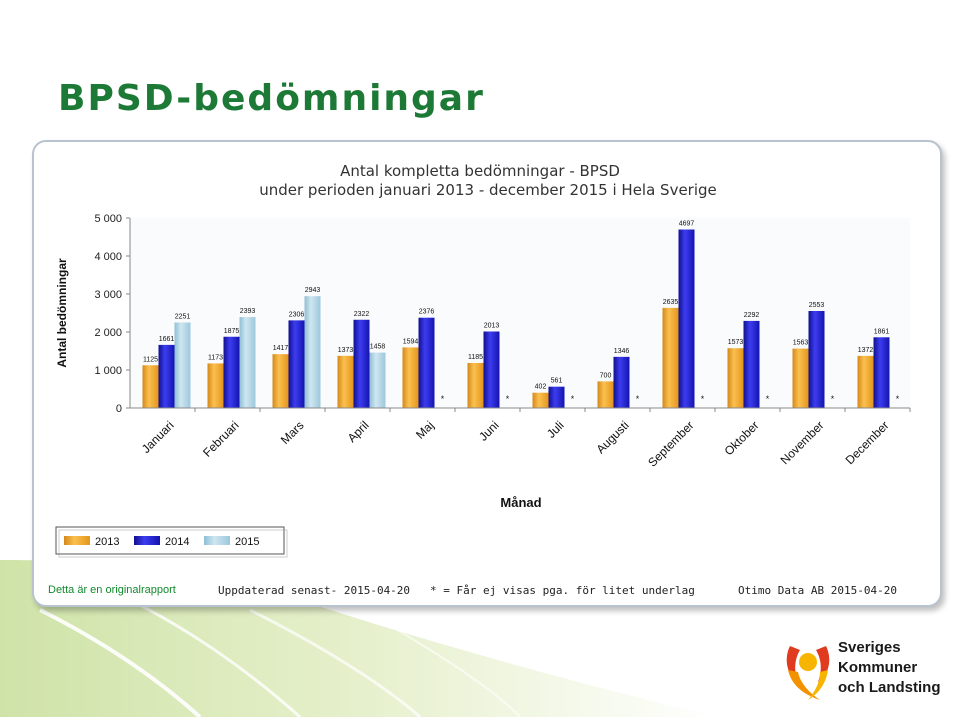 Image resolution: width=959 pixels, height=717 pixels. Describe the element at coordinates (816, 359) in the screenshot. I see `bar-2014-November` at that location.